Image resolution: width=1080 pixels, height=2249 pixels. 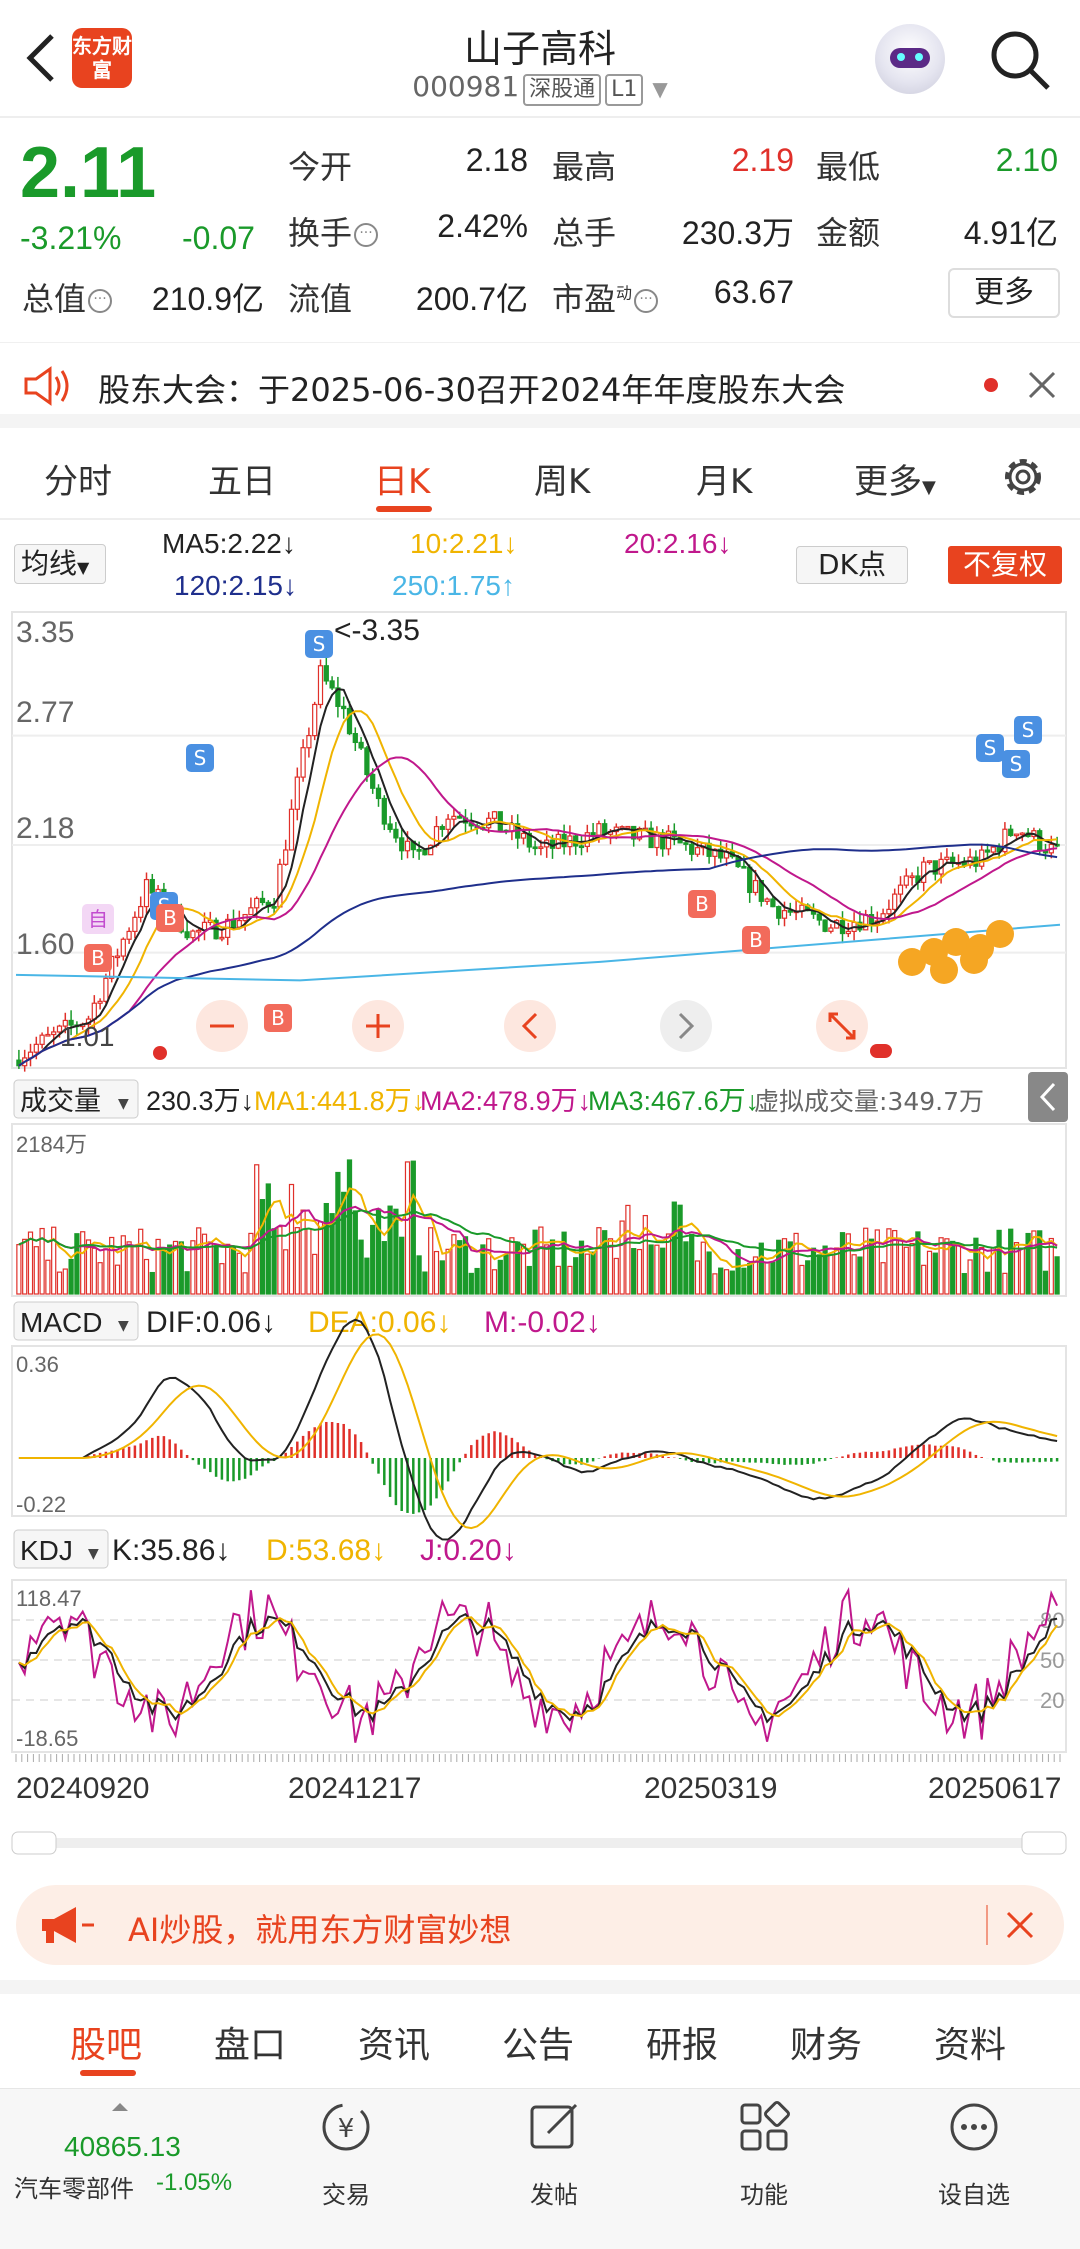 I want to click on ai-ad-banner: AI炒股，就用东方财富妙想, so click(x=540, y=1925).